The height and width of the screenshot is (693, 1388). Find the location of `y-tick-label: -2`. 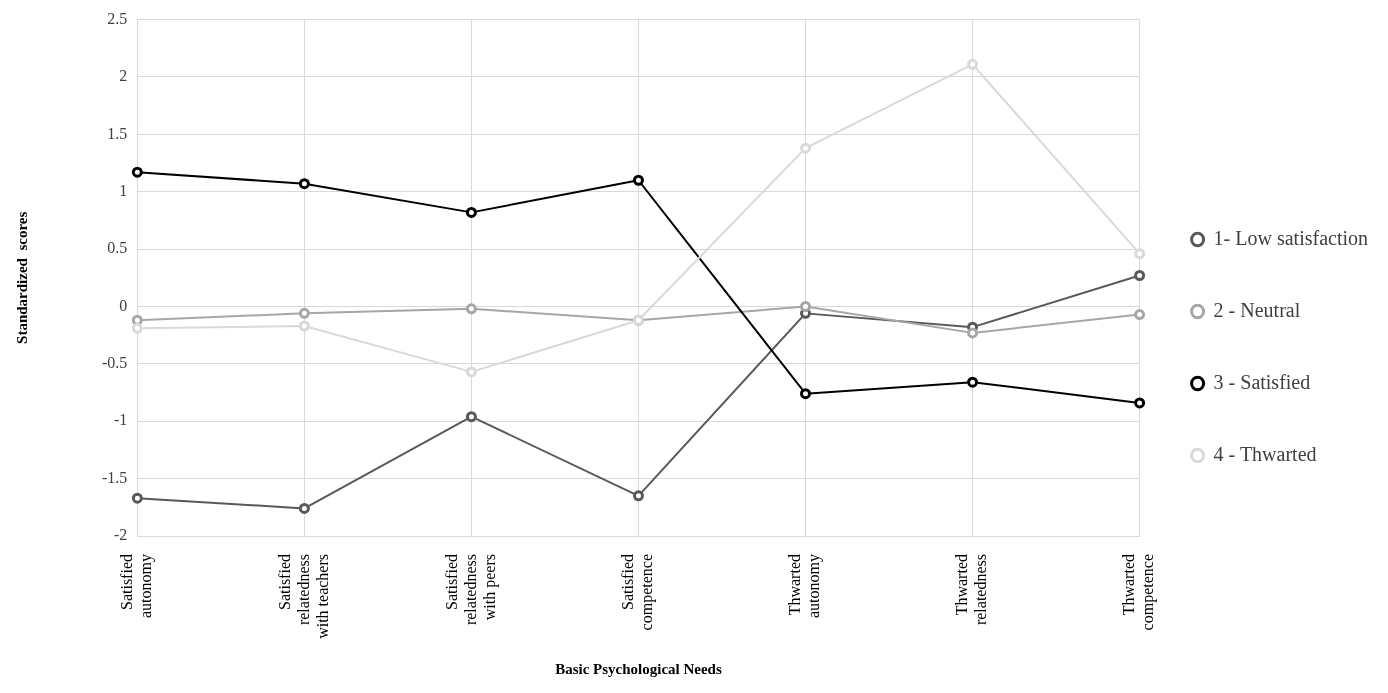

y-tick-label: -2 is located at coordinates (121, 535).